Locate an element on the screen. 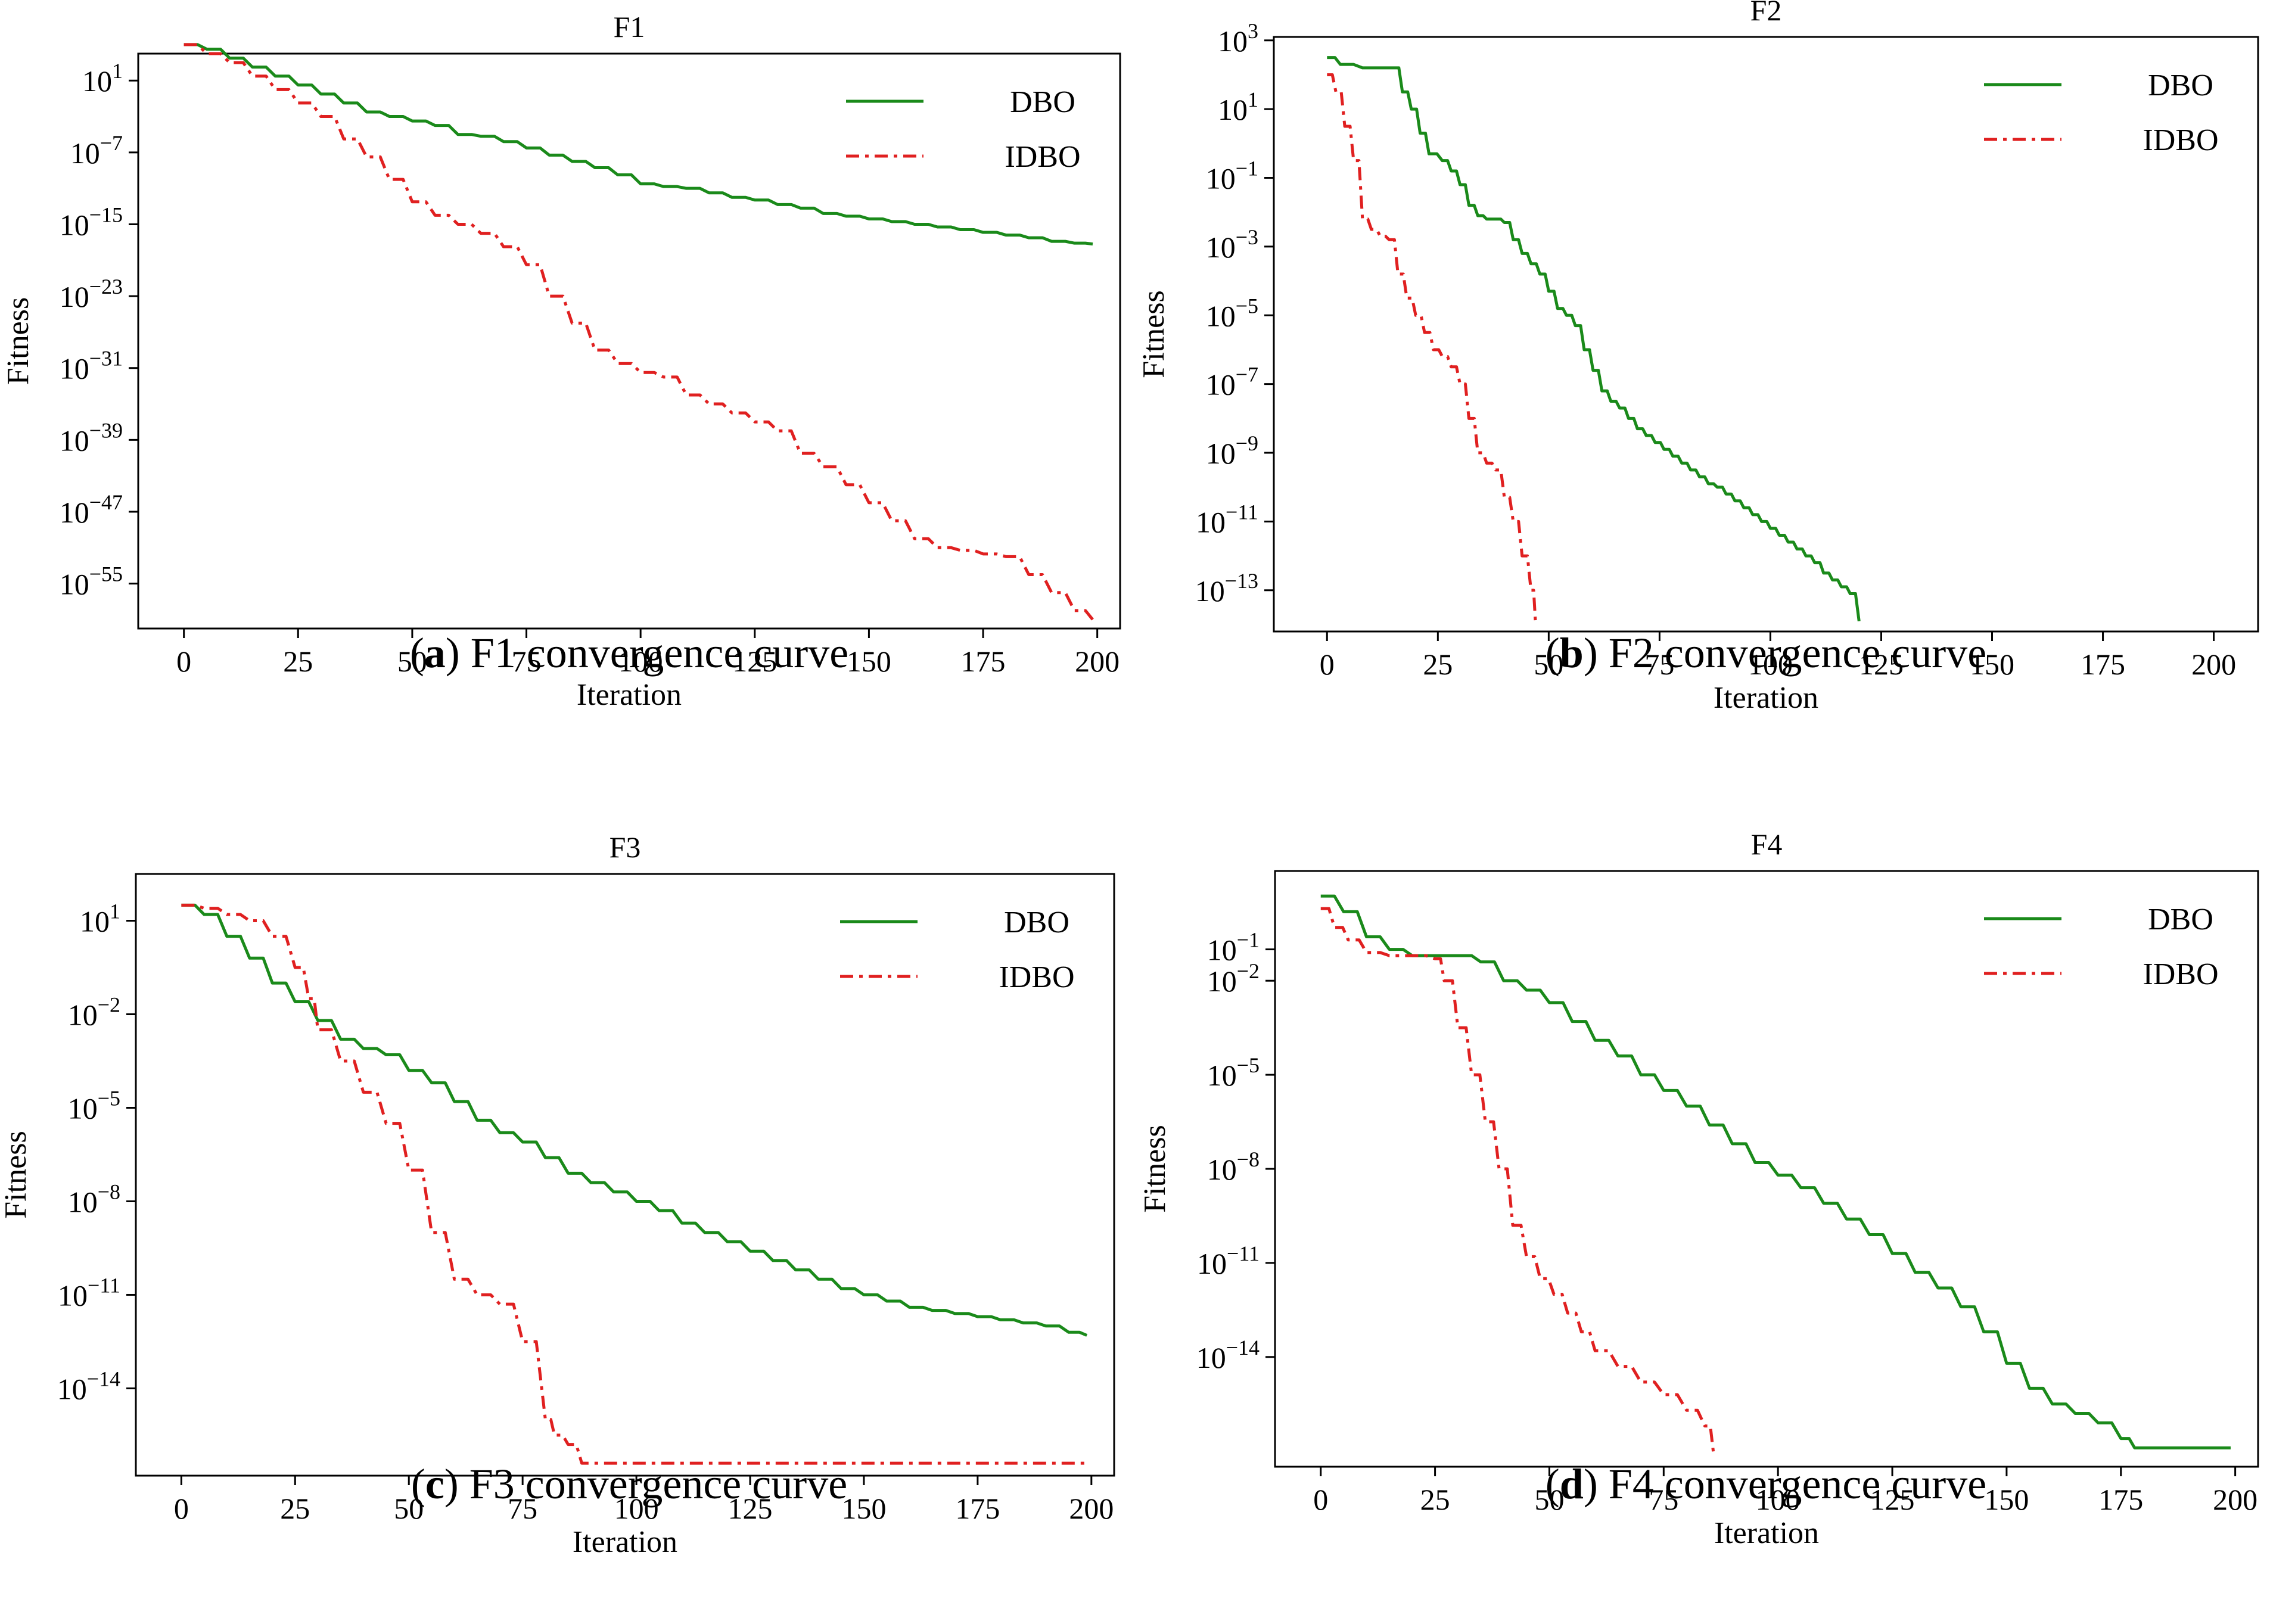  figure-caption-f4: (d) F4 convergence curve is located at coordinates (1766, 1484).